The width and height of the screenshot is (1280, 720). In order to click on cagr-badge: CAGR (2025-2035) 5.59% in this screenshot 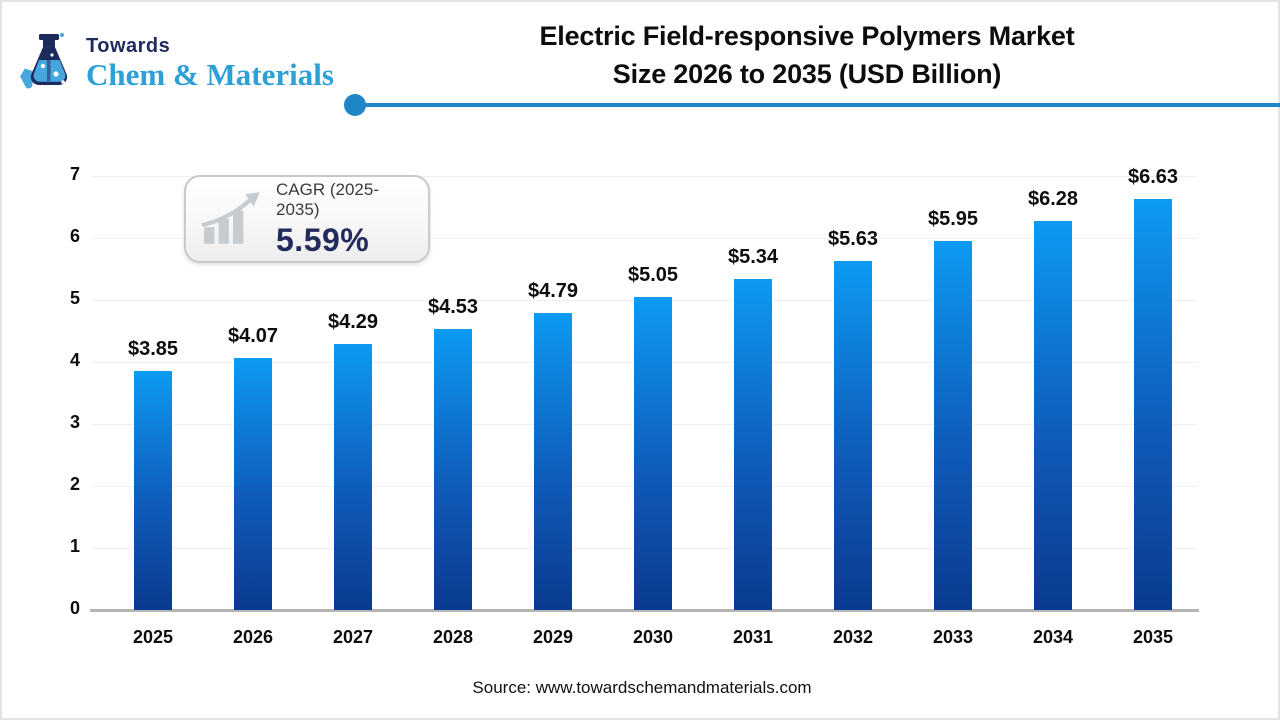, I will do `click(307, 219)`.